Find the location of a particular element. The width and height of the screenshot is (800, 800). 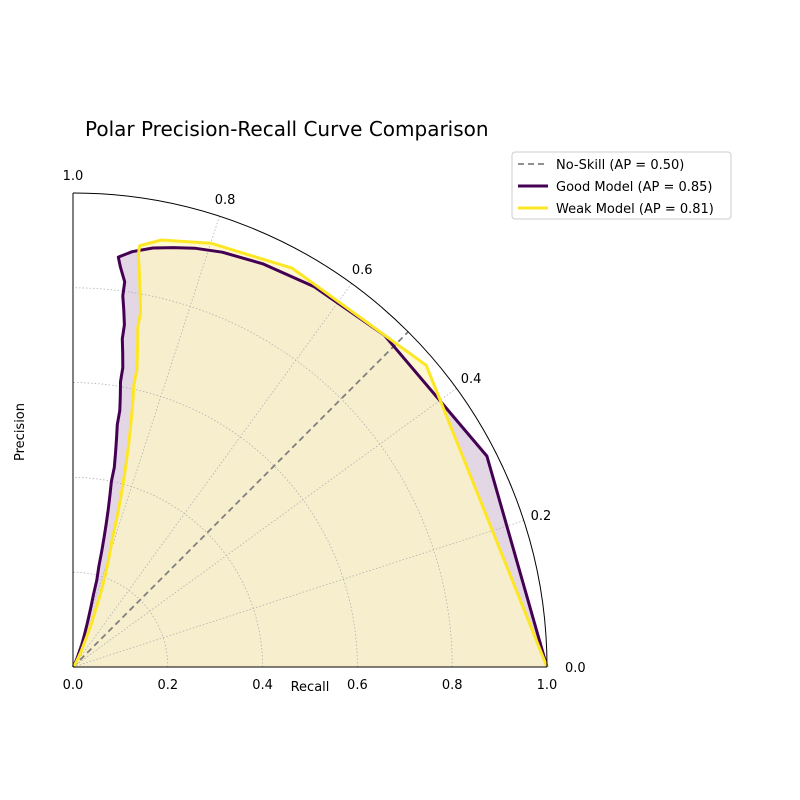

angle-tick-label-1: 0.2 is located at coordinates (541, 516).